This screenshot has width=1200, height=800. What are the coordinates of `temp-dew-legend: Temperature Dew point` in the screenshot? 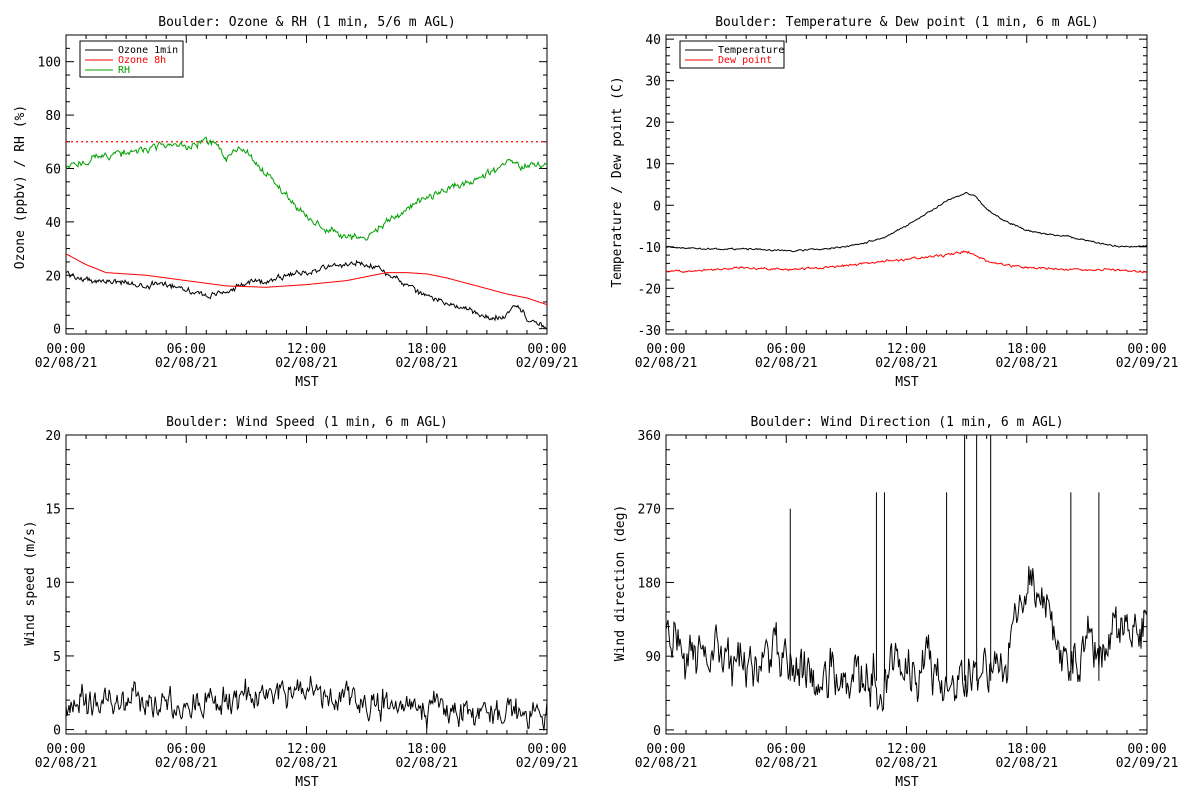 It's located at (732, 54).